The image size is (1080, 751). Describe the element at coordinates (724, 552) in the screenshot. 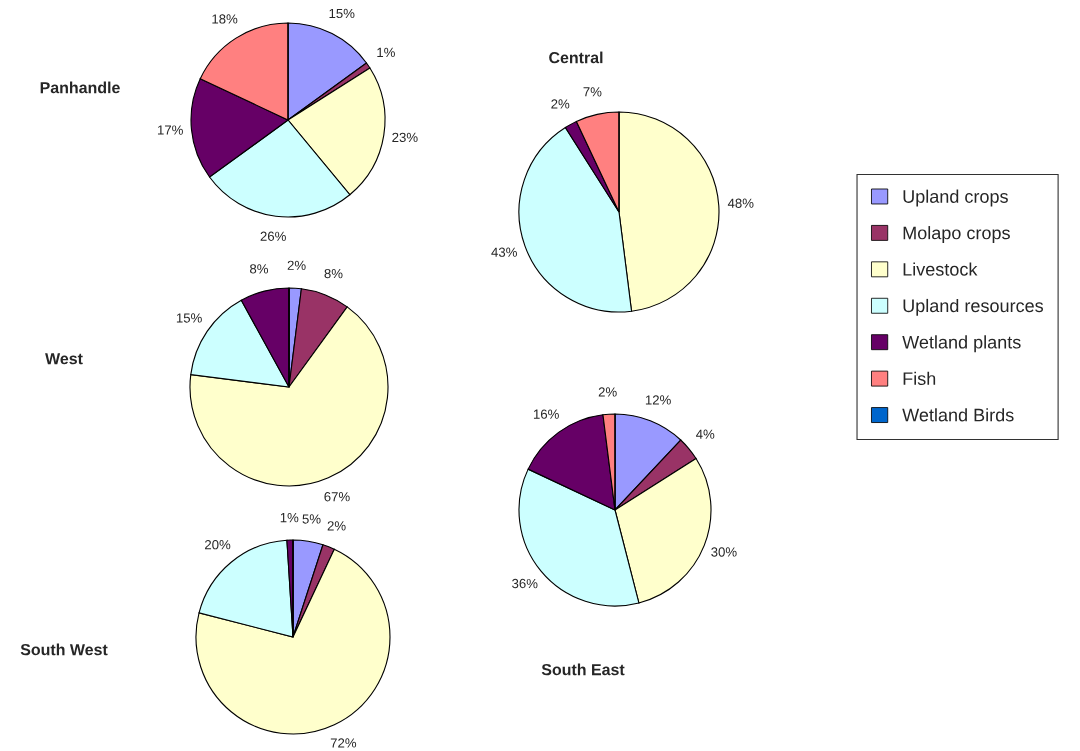

I see `data-label: 30%` at that location.